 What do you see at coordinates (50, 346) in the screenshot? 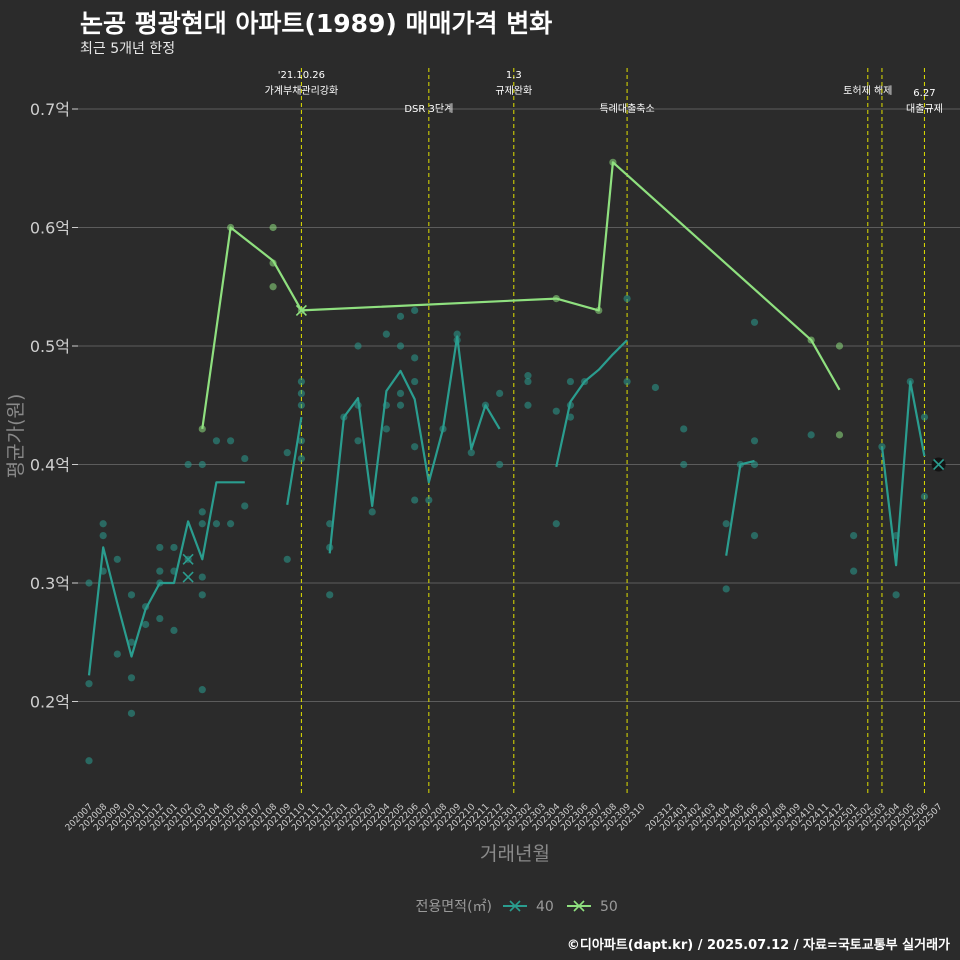
I see `y-tick-label: 0.5억` at bounding box center [50, 346].